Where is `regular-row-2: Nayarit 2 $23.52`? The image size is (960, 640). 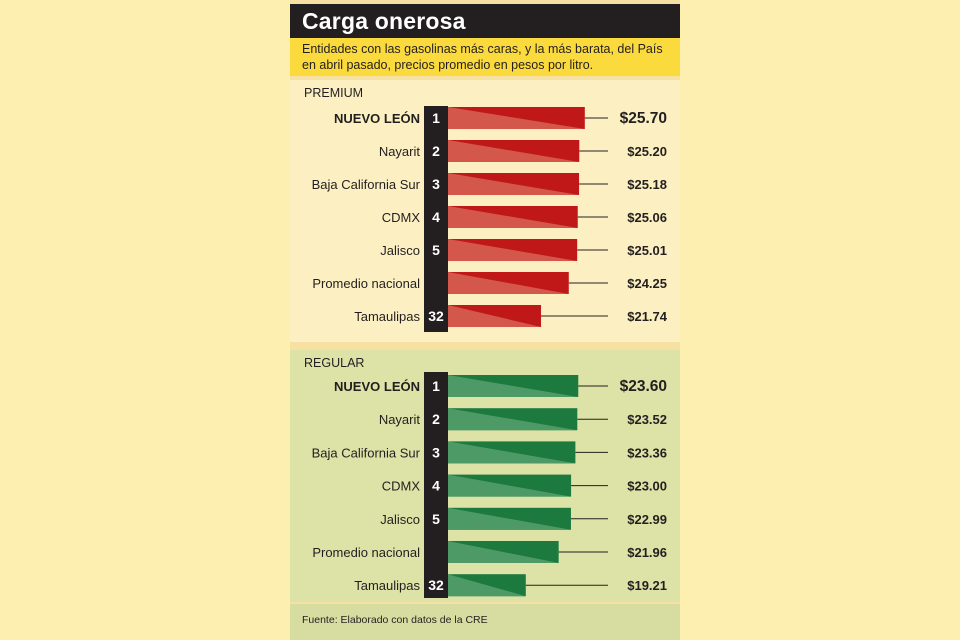 regular-row-2: Nayarit 2 $23.52 is located at coordinates (523, 419).